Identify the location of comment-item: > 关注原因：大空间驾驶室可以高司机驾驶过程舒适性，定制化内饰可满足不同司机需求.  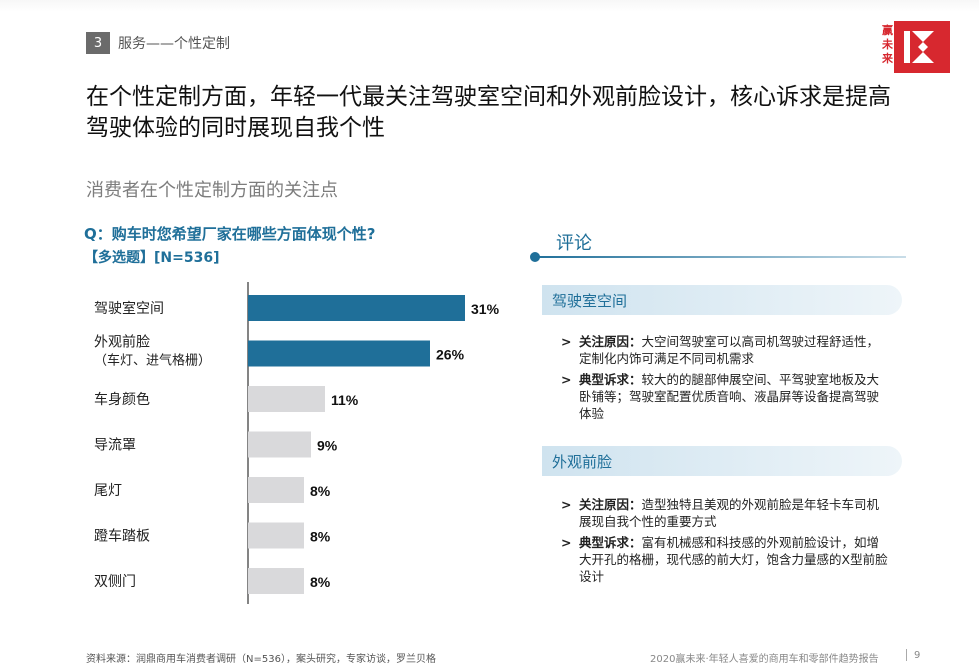
(726, 350).